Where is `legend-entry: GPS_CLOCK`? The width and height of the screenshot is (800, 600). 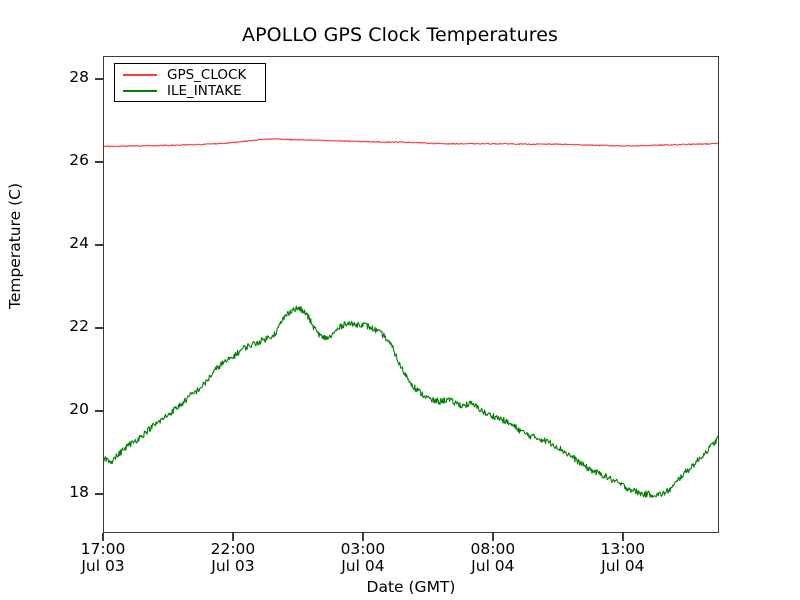
legend-entry: GPS_CLOCK is located at coordinates (190, 75).